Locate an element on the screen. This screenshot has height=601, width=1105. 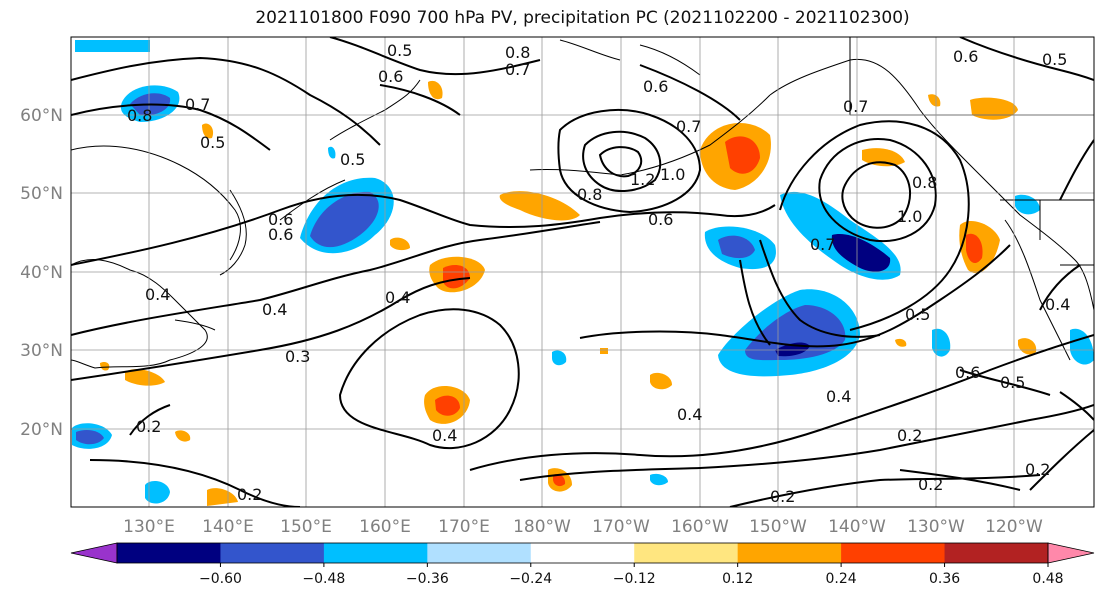
colorbar-tick-label: 0.48 is located at coordinates (1047, 579).